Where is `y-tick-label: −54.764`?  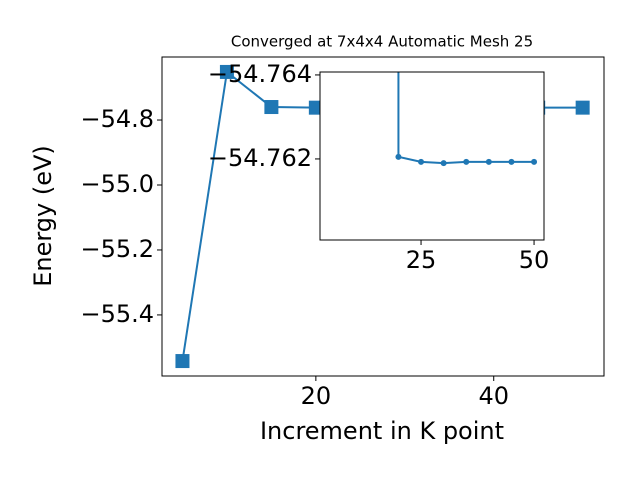
y-tick-label: −54.764 is located at coordinates (260, 74).